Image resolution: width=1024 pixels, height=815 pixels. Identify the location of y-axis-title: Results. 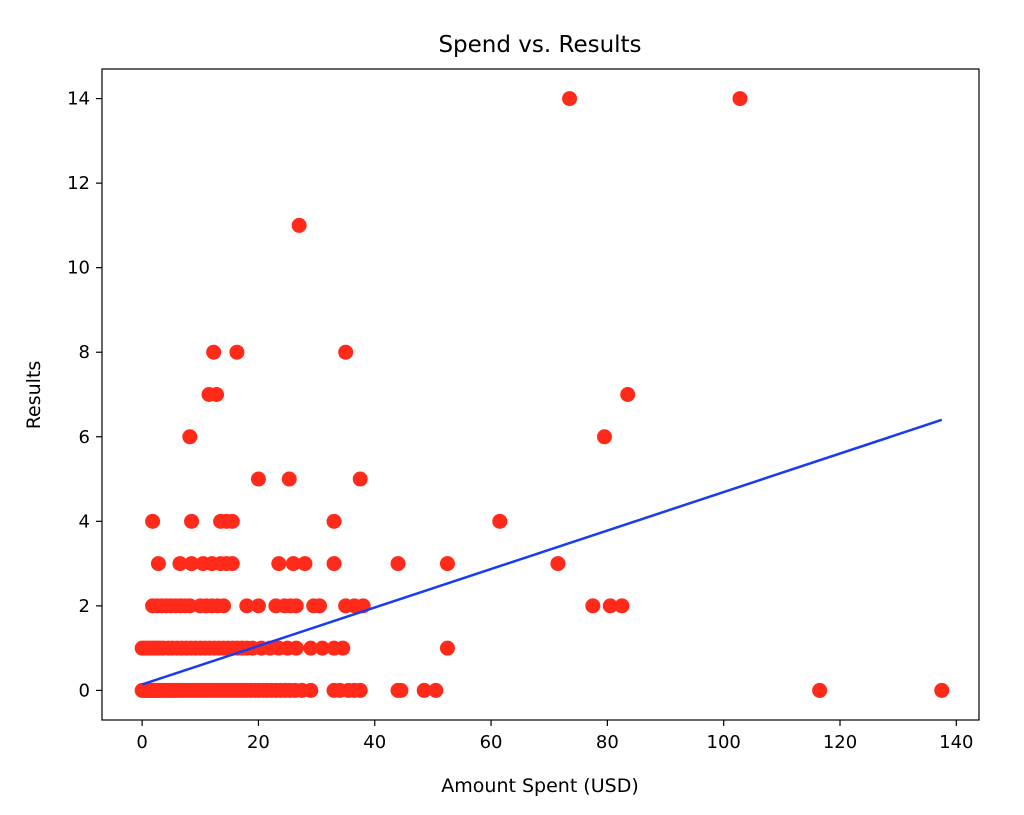
(34, 395).